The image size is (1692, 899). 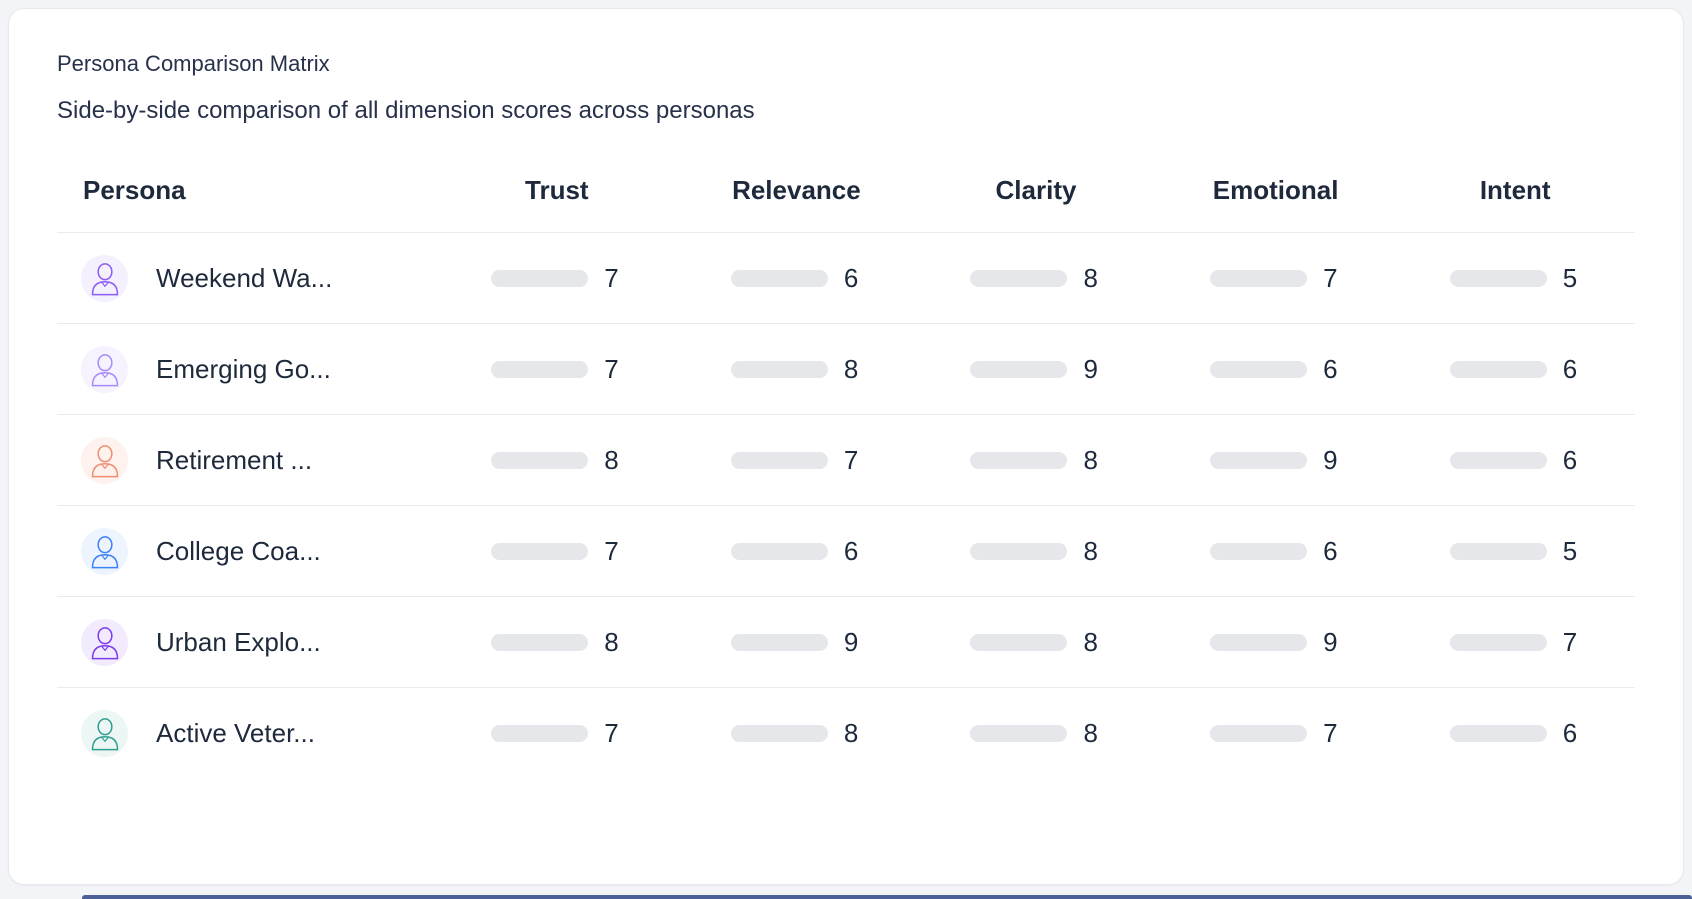 I want to click on man-portrait-blue-icon, so click(x=104, y=552).